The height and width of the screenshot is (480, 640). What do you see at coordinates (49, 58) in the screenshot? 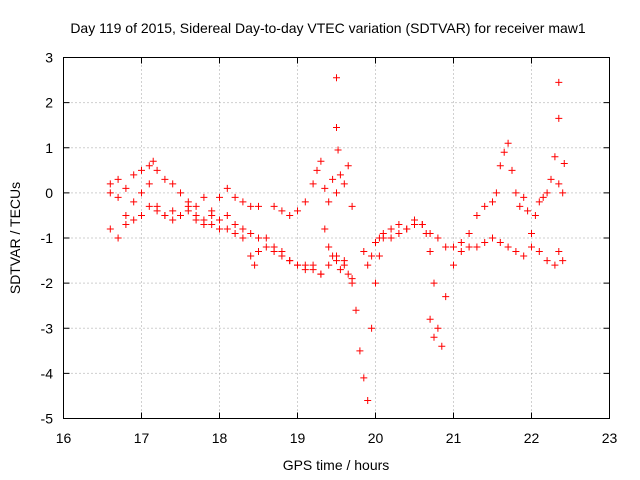
I see `y-tick-label: 3` at bounding box center [49, 58].